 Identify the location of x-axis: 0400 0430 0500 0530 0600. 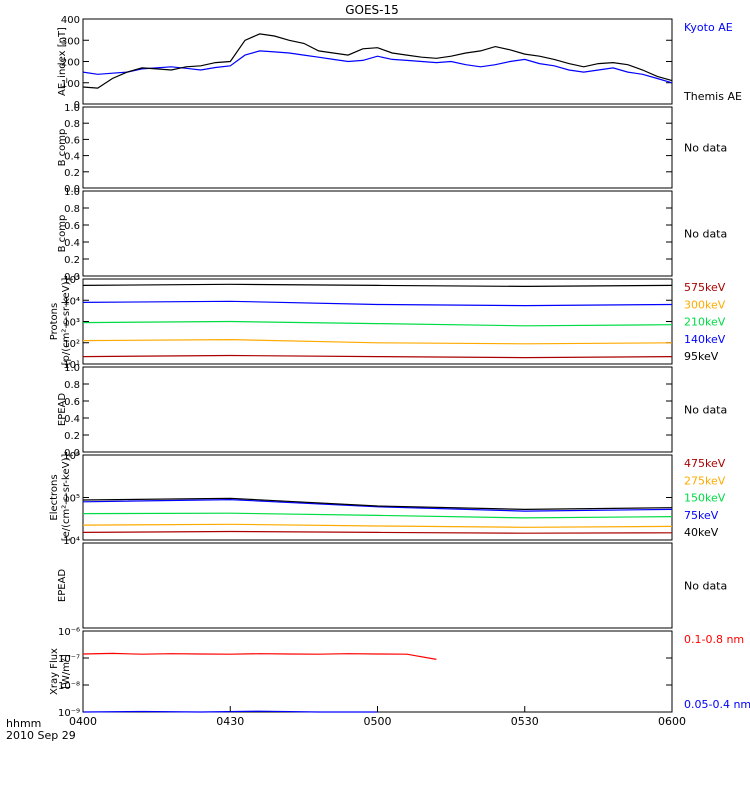
(377, 717).